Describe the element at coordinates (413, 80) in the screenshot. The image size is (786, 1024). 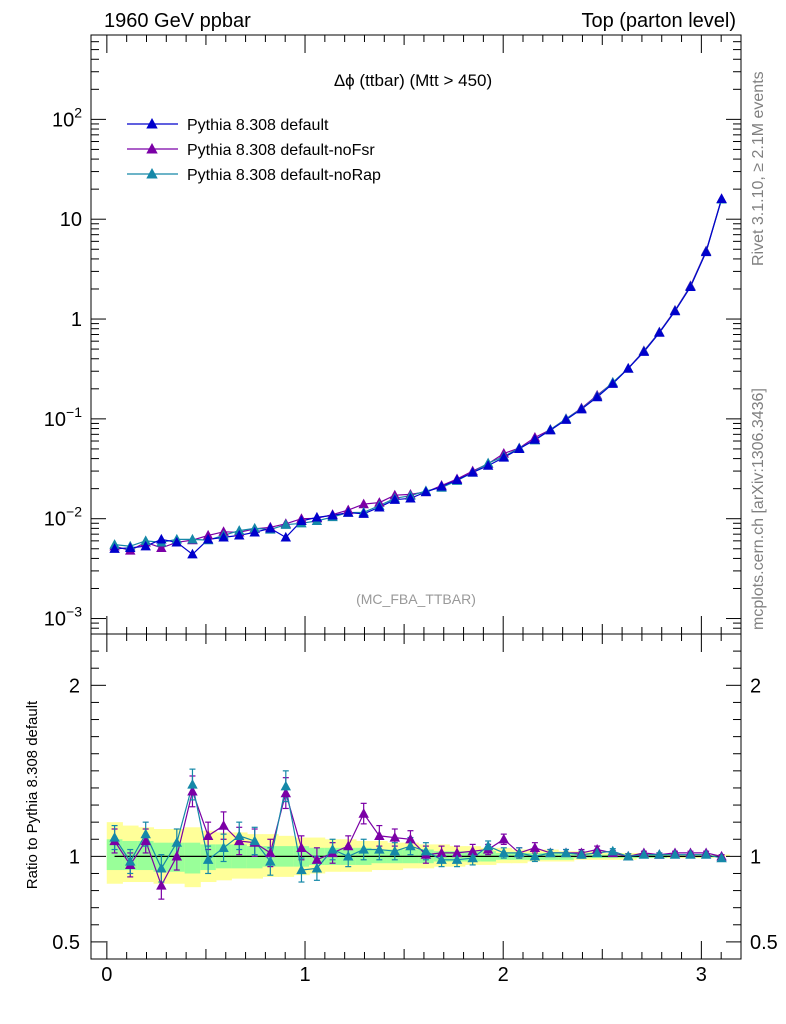
I see `plot-title: Δϕ (ttbar) (Mtt > 450)` at that location.